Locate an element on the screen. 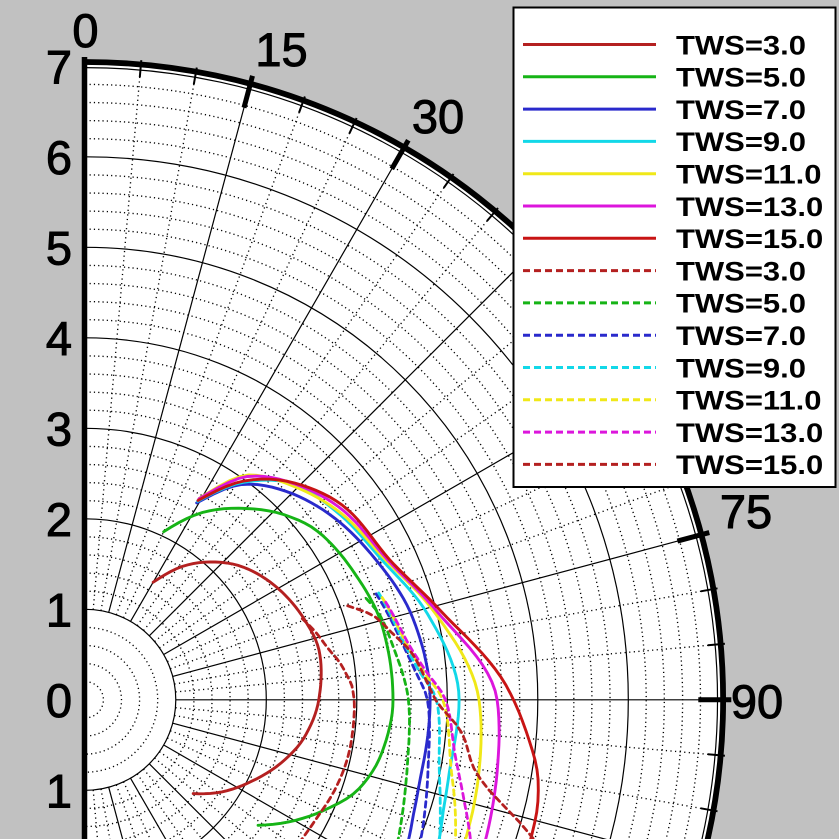 The width and height of the screenshot is (839, 839). svg-text: 6 is located at coordinates (59, 157).